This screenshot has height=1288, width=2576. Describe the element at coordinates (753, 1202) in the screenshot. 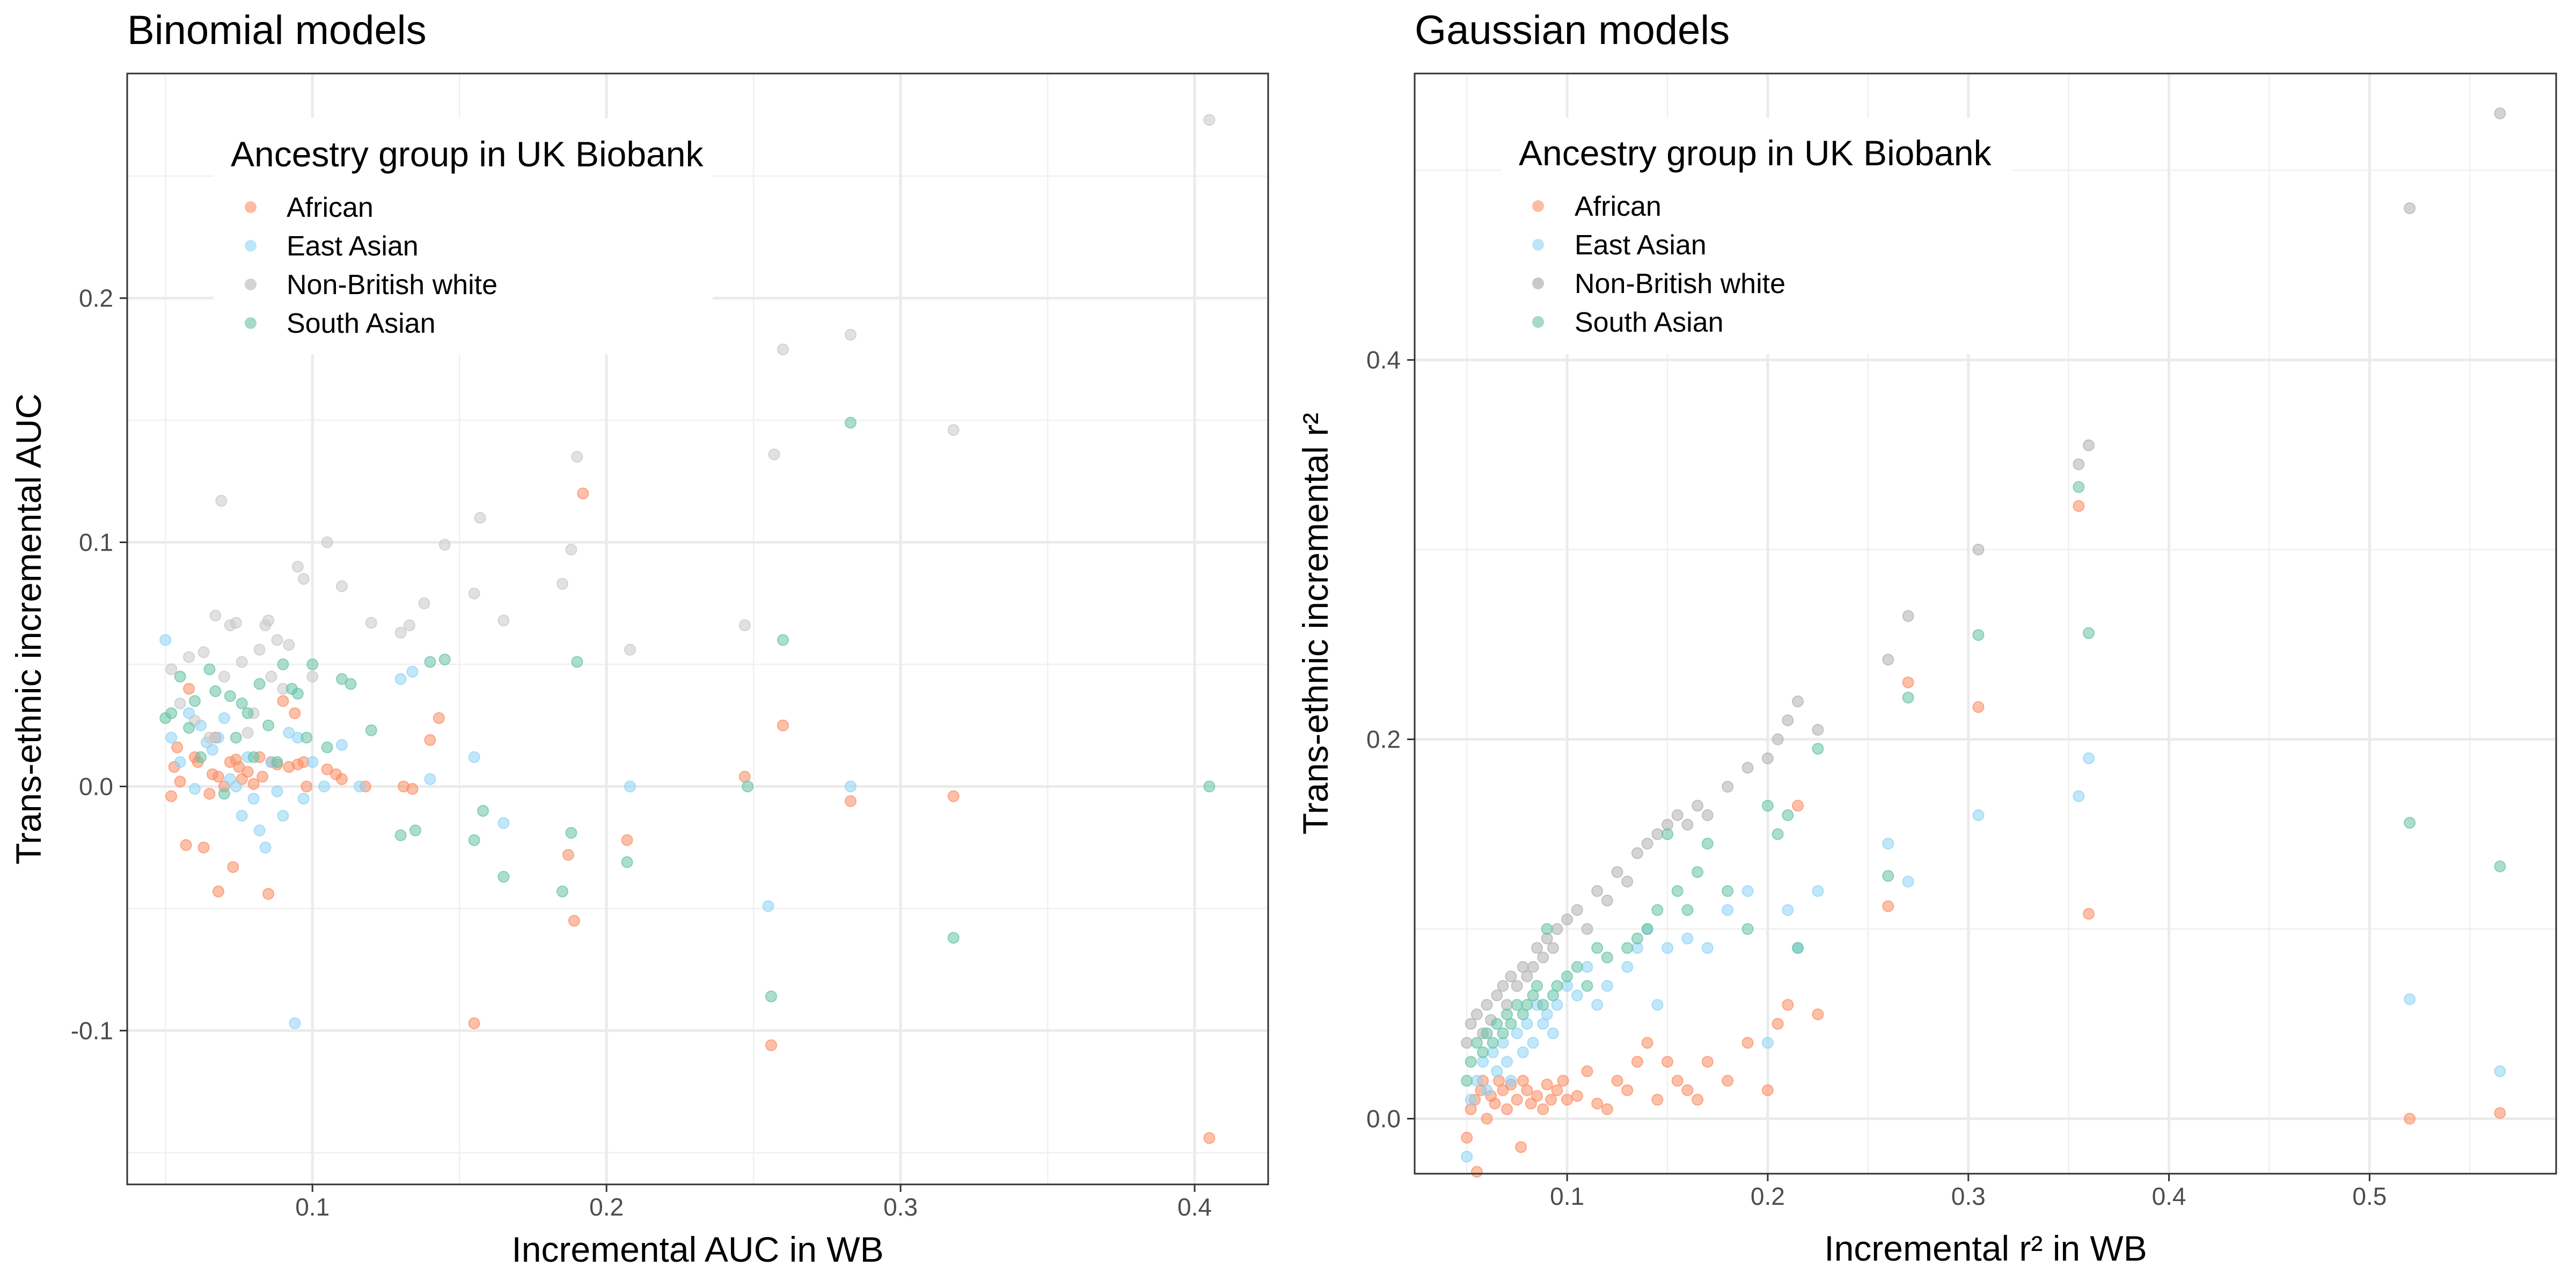

I see `x-axis-ticks: 0.1 0.2 0.3 0.4` at that location.